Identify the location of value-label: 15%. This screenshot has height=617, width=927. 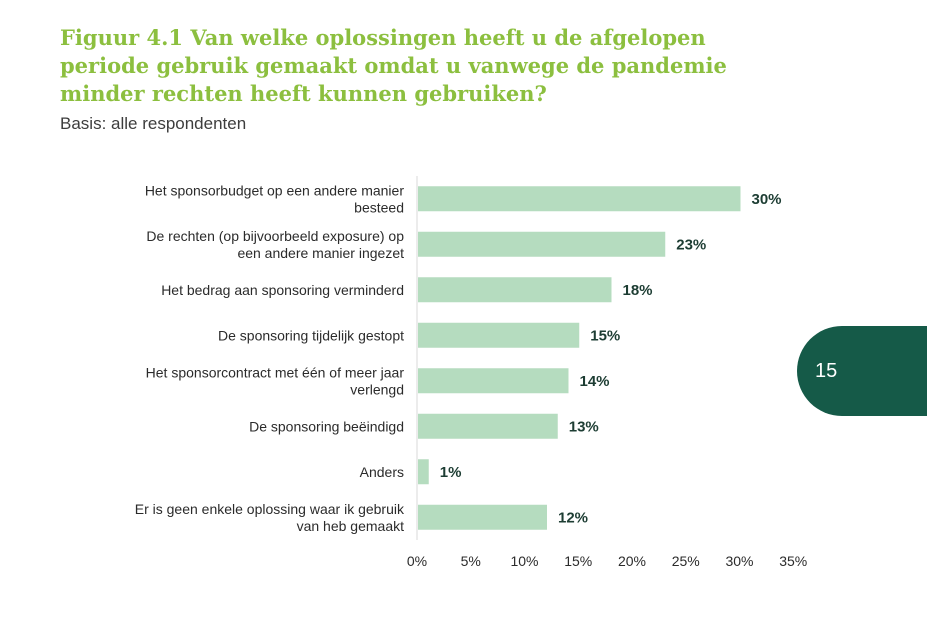
(605, 335).